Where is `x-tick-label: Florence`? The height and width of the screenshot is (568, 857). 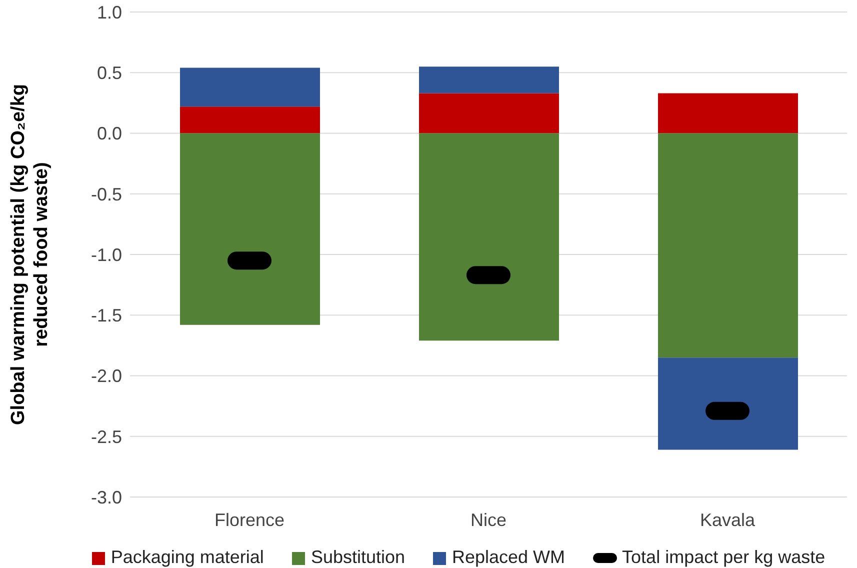 x-tick-label: Florence is located at coordinates (249, 520).